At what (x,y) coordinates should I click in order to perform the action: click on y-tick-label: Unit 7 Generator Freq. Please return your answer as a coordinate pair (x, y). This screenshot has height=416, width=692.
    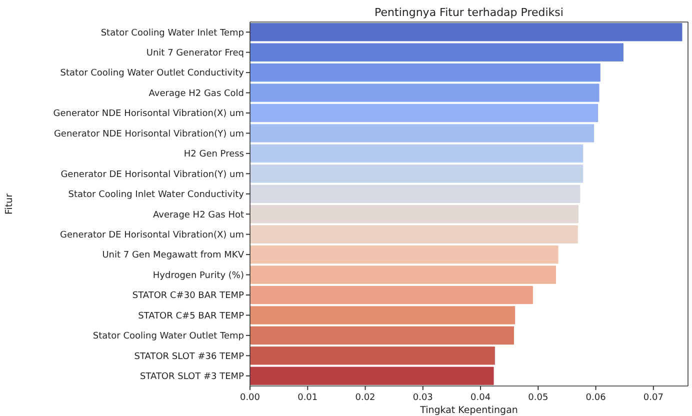
    Looking at the image, I should click on (195, 53).